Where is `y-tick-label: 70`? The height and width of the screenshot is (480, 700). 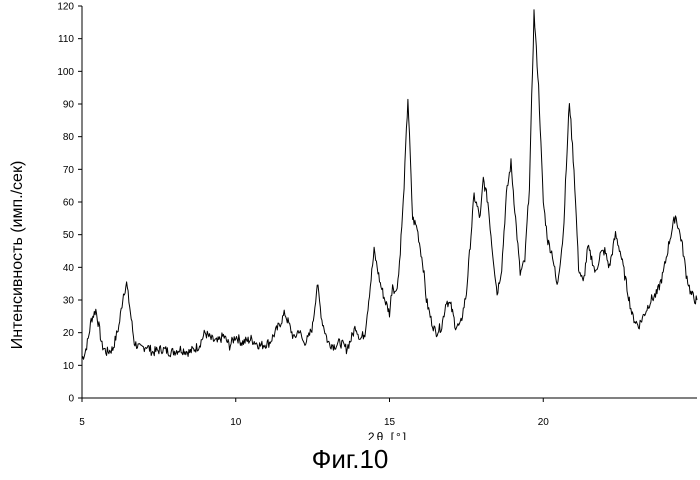 y-tick-label: 70 is located at coordinates (69, 170).